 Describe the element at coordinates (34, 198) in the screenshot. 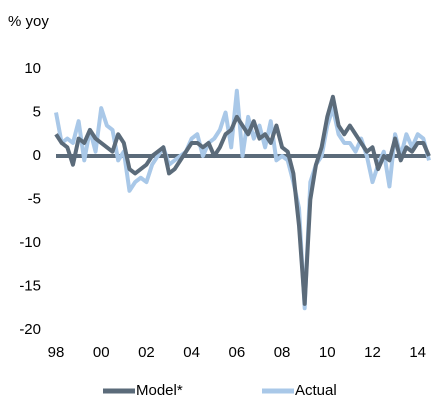

I see `y-tick-label: -5` at that location.